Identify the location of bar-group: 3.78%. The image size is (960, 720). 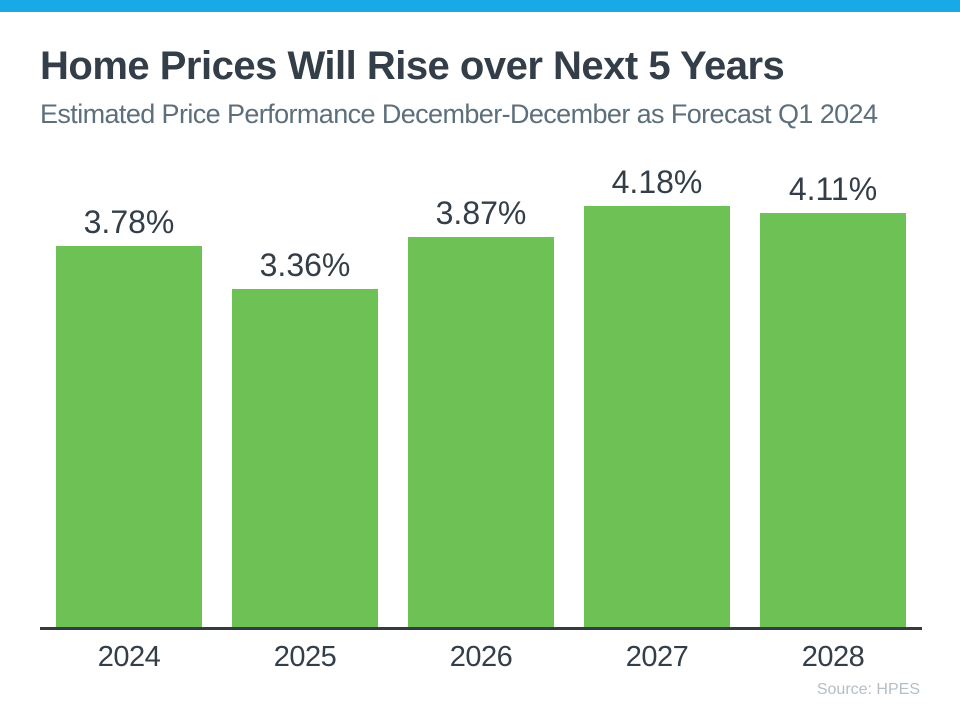
(129, 416).